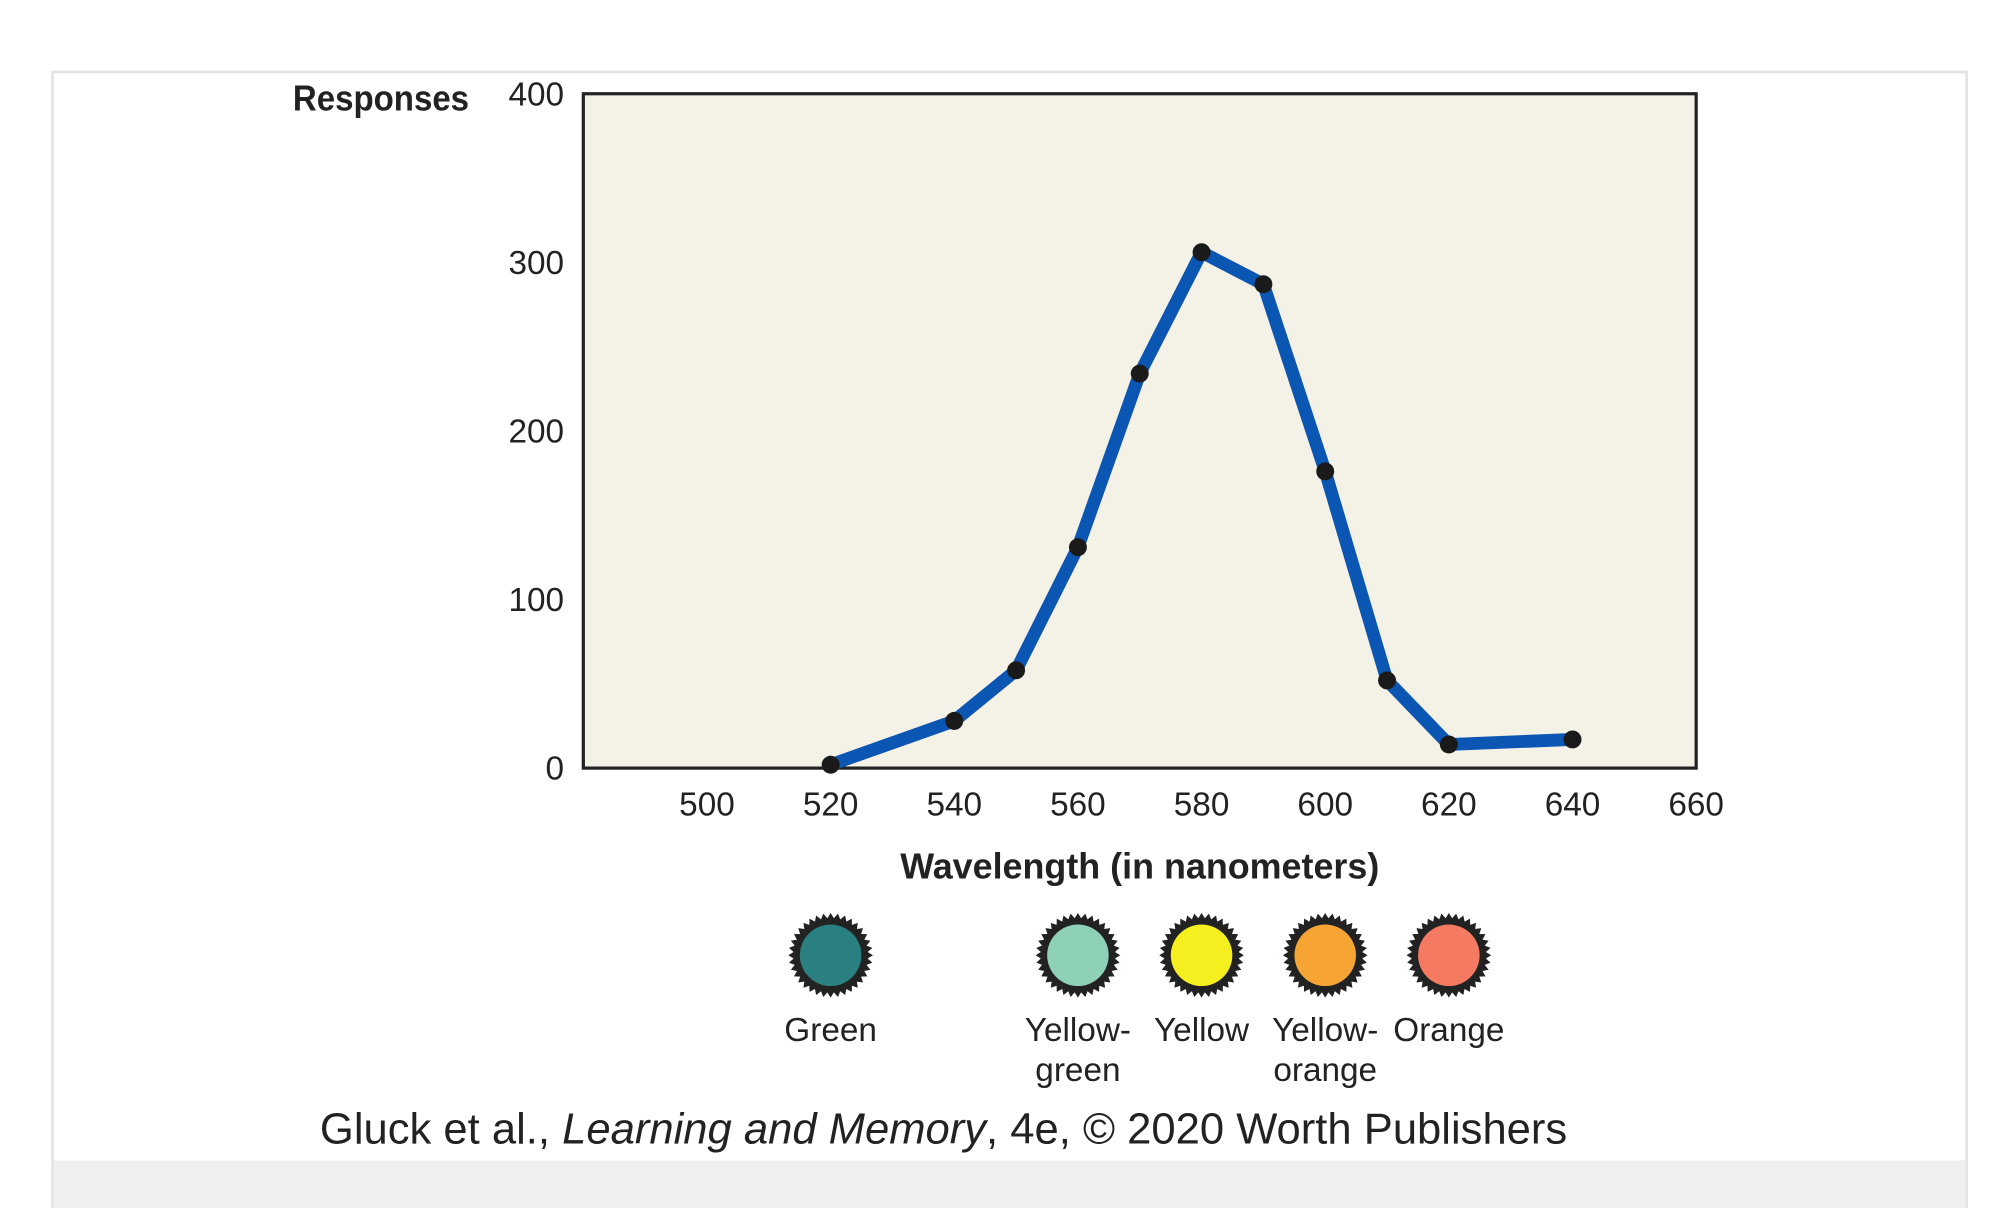 The height and width of the screenshot is (1208, 2000). Describe the element at coordinates (1325, 805) in the screenshot. I see `x-tick-label: 600` at that location.